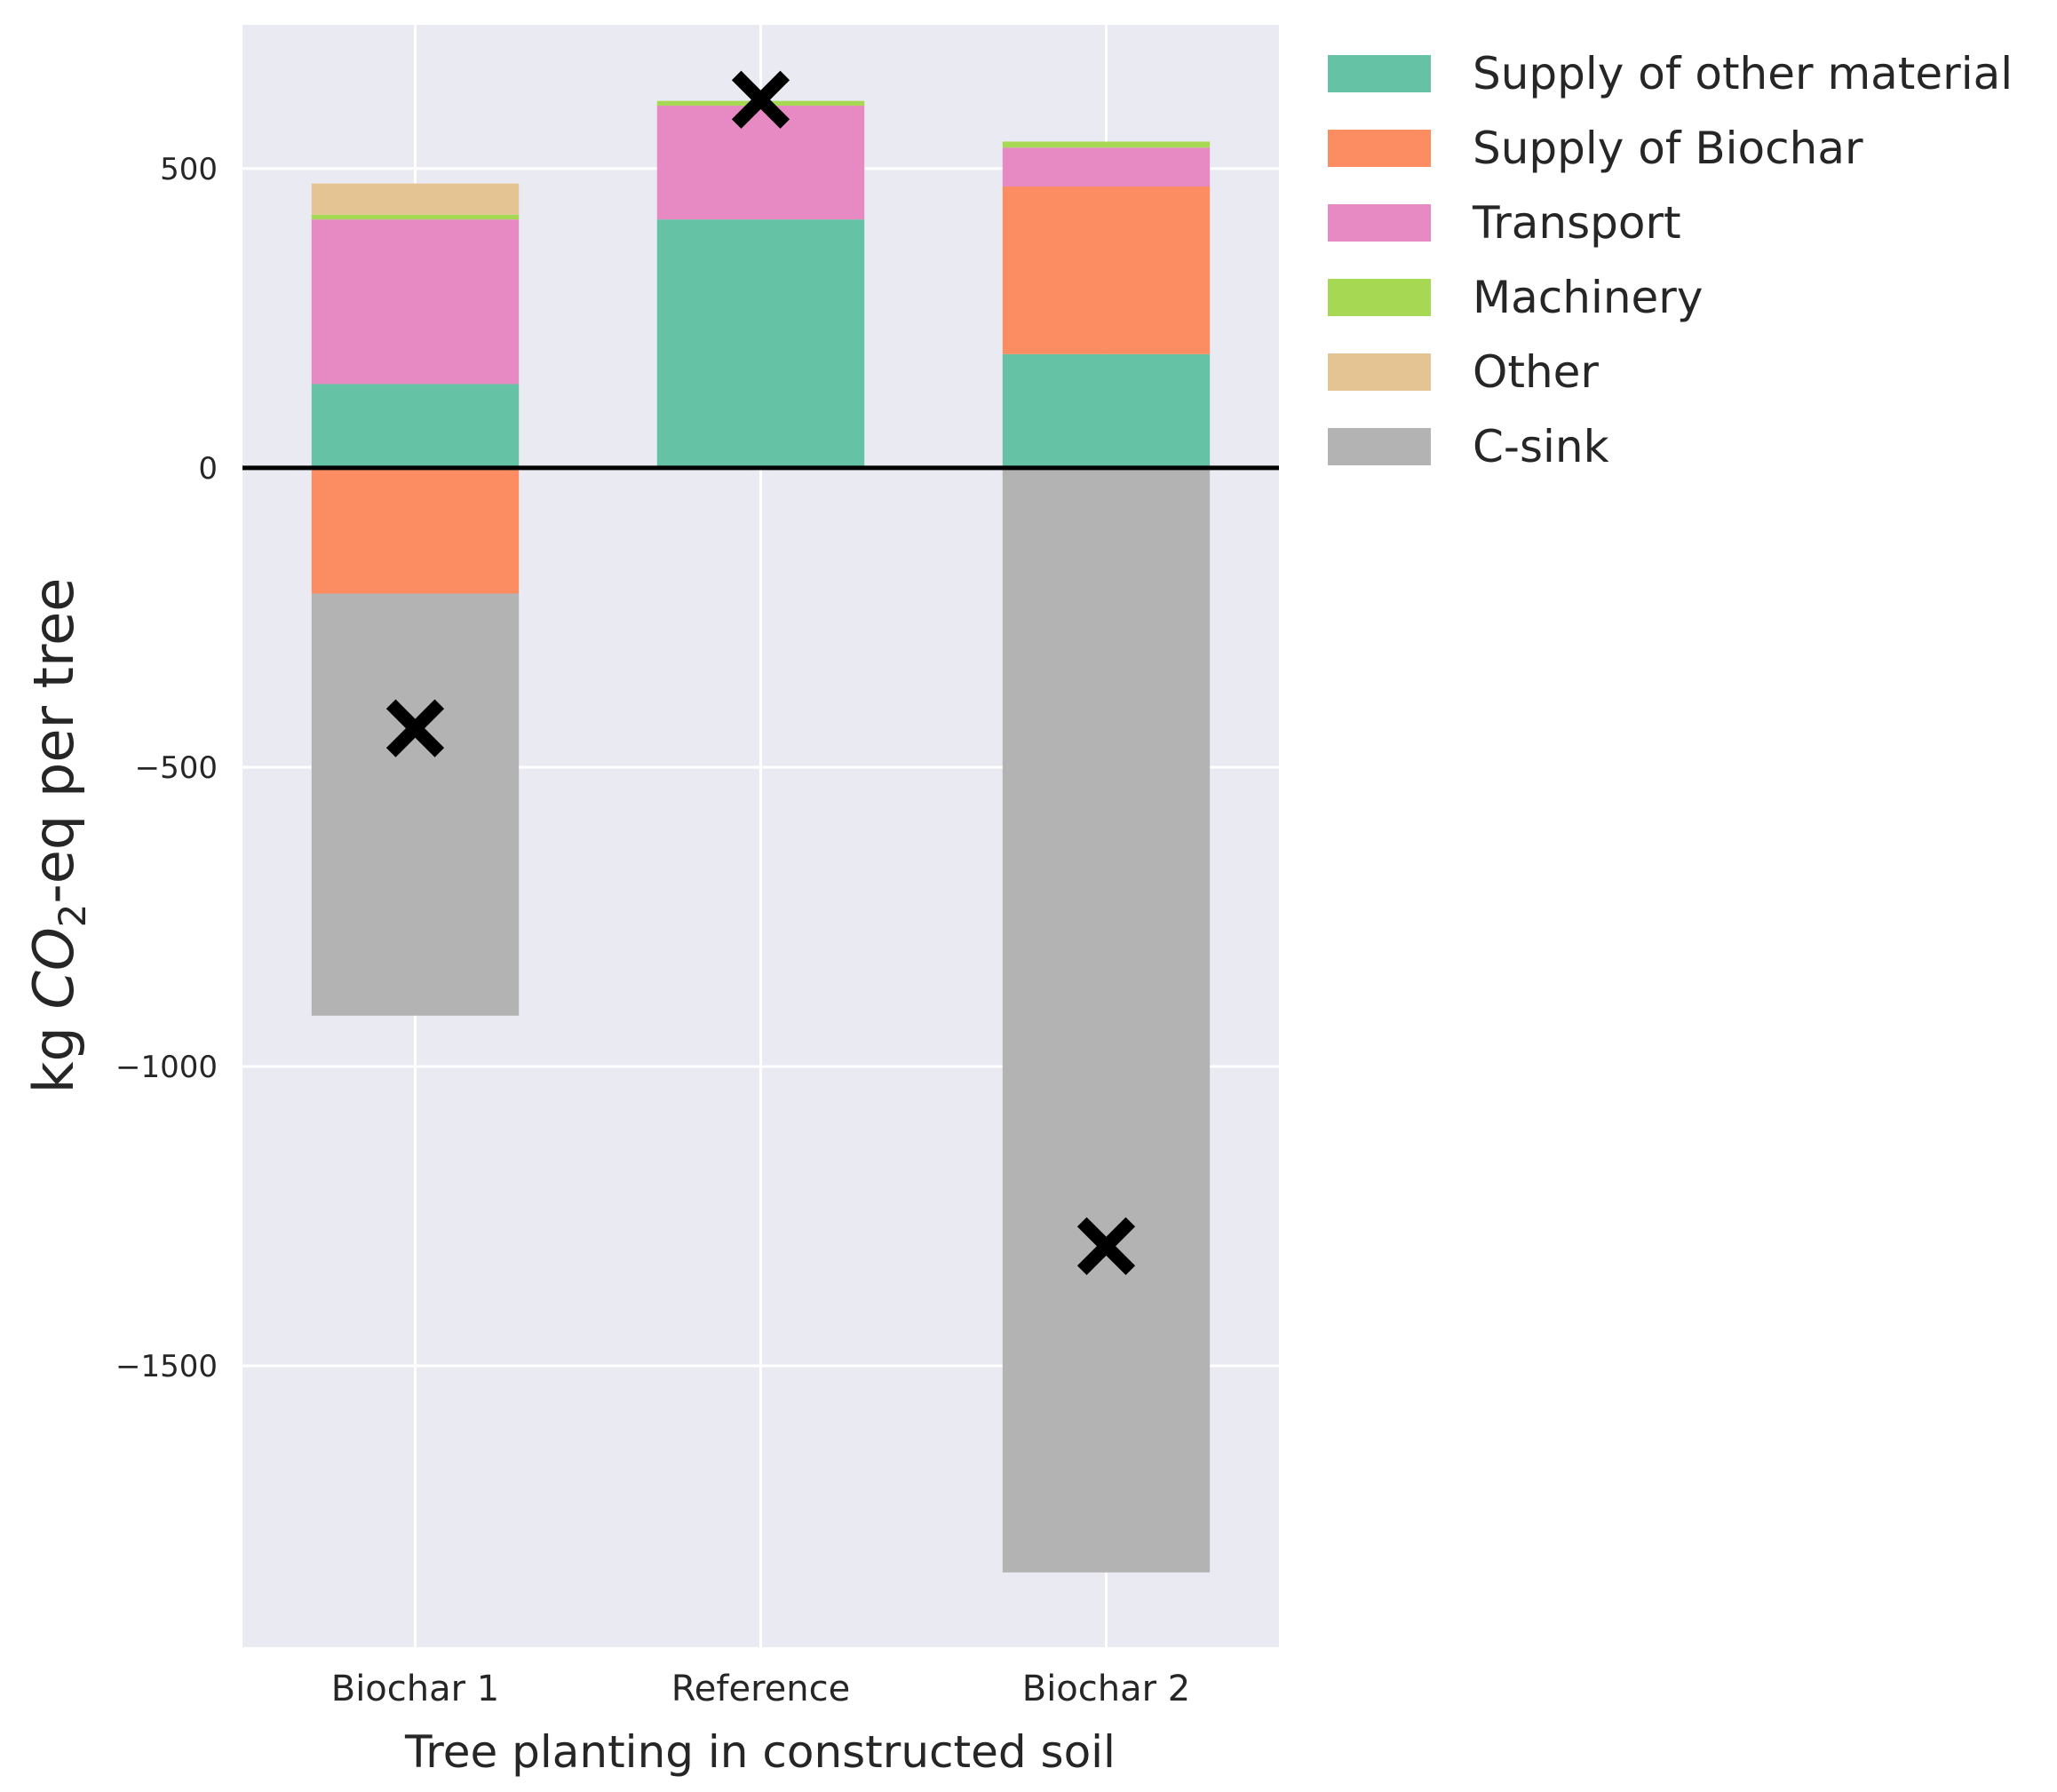 The image size is (2057, 1792). What do you see at coordinates (1541, 446) in the screenshot?
I see `legend-label: C-sink` at bounding box center [1541, 446].